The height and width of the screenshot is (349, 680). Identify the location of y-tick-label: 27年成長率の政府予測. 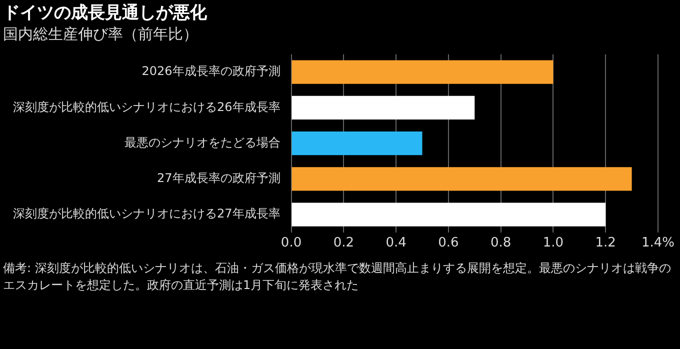
(218, 178).